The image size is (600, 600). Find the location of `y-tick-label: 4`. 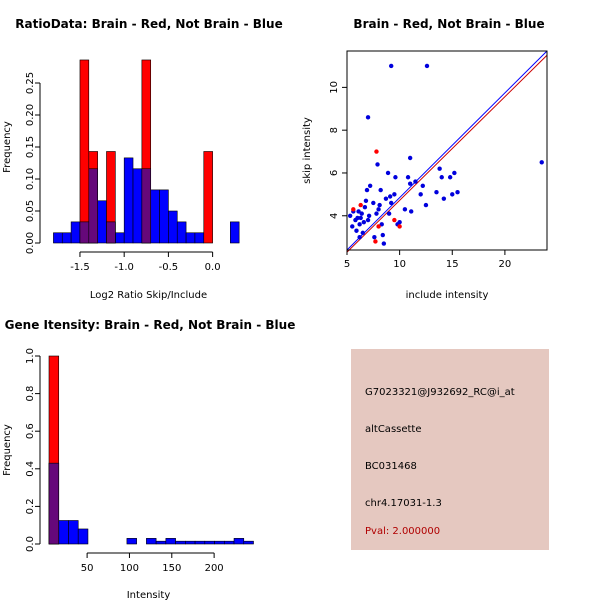

y-tick-label: 4 is located at coordinates (334, 216).